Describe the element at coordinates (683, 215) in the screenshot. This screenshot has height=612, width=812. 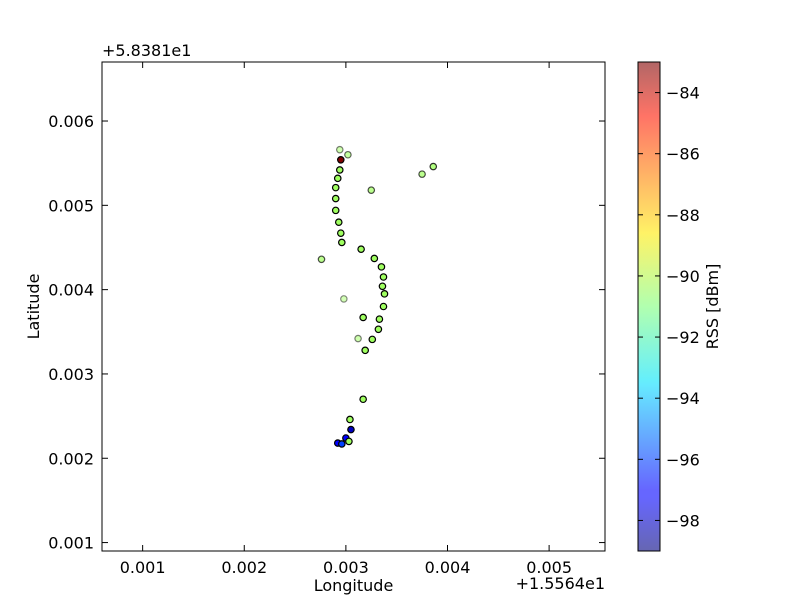
I see `colorbar-tick-label: −88` at that location.